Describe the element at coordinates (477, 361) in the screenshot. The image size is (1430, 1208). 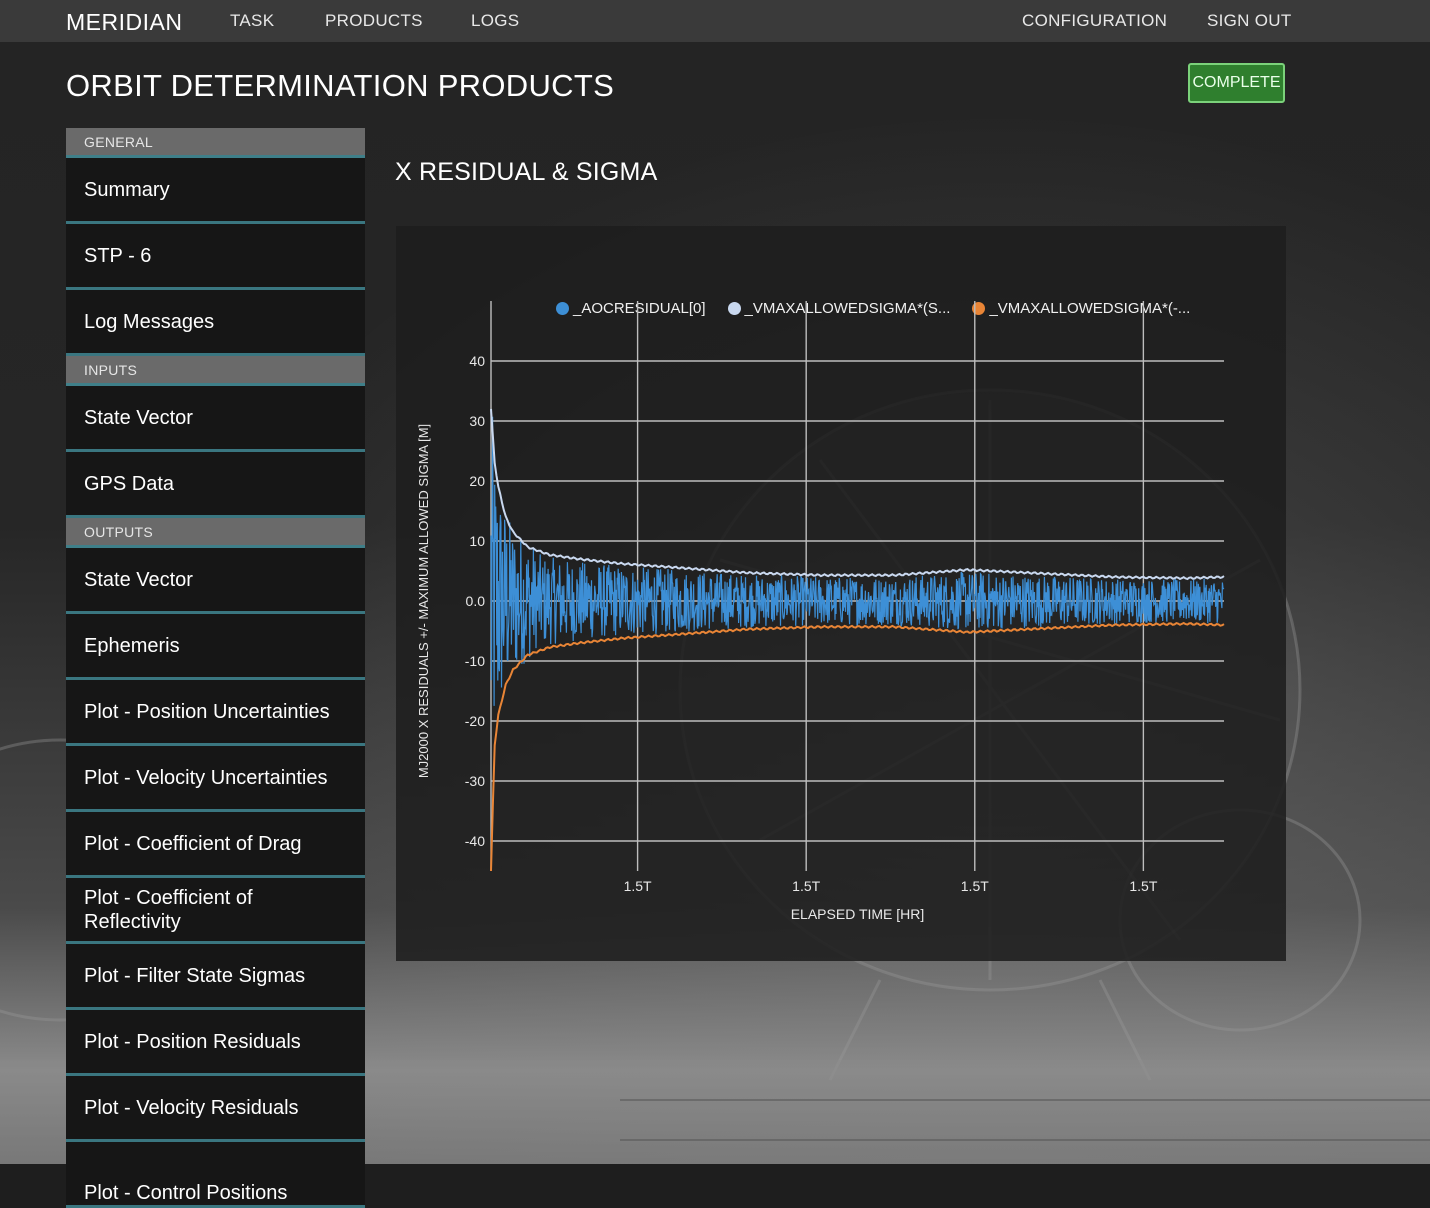
I see `y-tick-label: 40` at that location.